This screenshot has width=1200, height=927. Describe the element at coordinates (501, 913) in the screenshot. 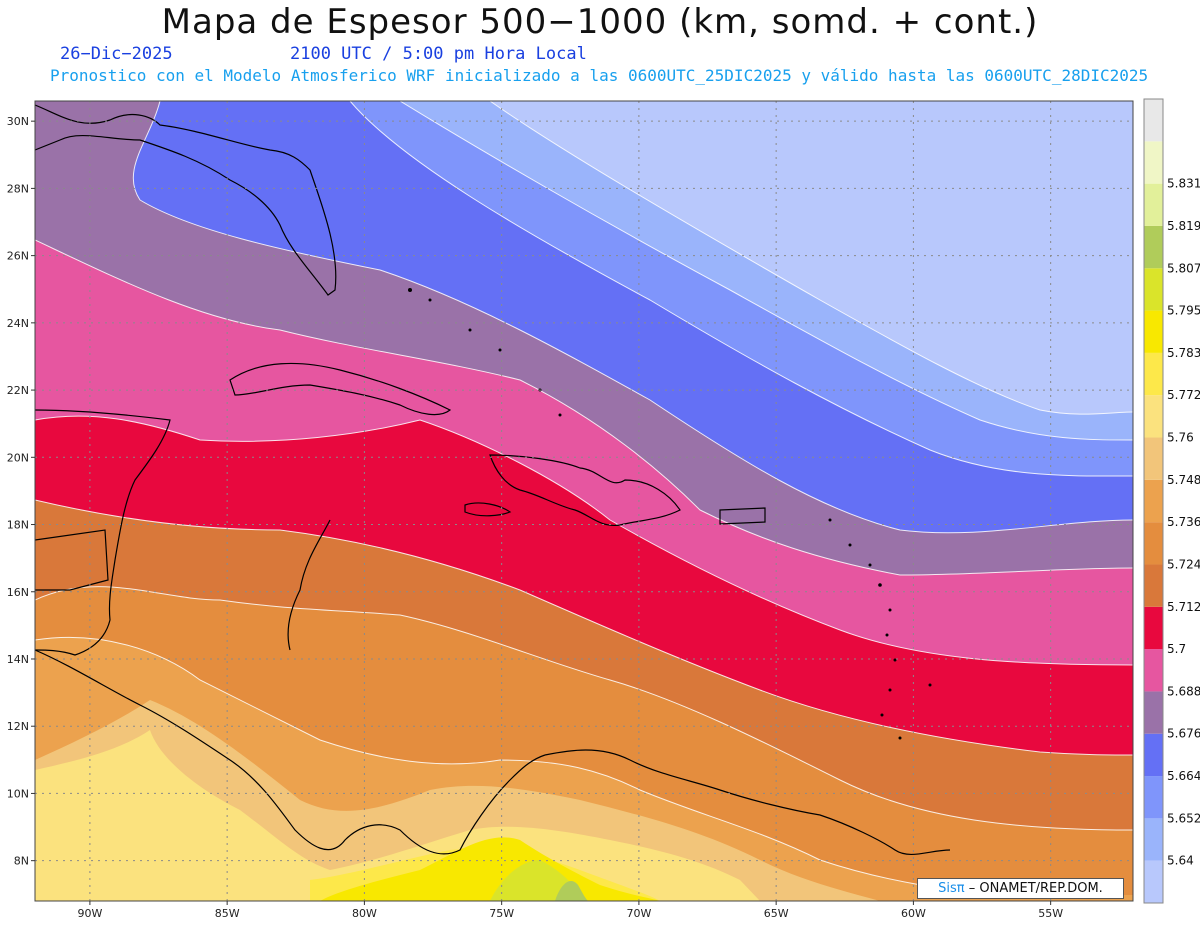

I see `lon-tick-label: 75W` at that location.